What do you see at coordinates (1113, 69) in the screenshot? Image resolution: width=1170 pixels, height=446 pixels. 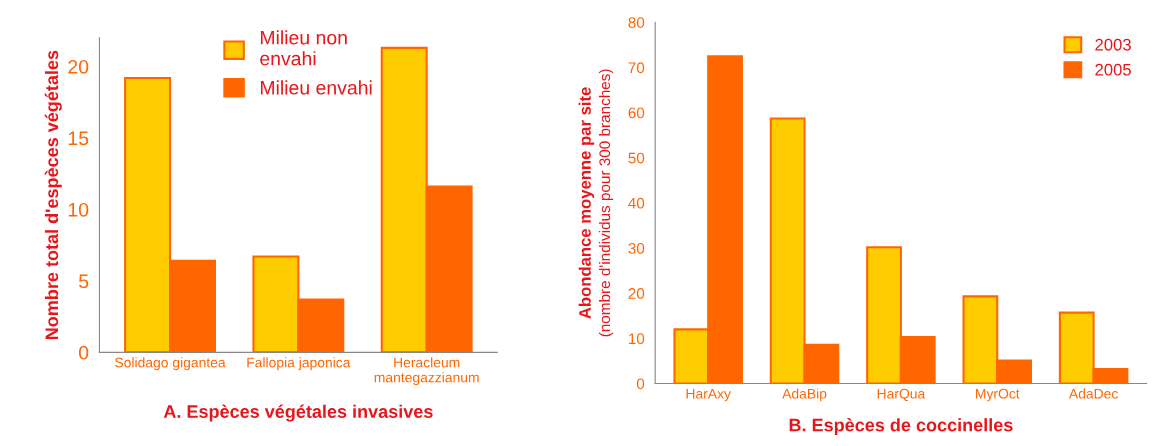 I see `legend-label: 2005` at bounding box center [1113, 69].